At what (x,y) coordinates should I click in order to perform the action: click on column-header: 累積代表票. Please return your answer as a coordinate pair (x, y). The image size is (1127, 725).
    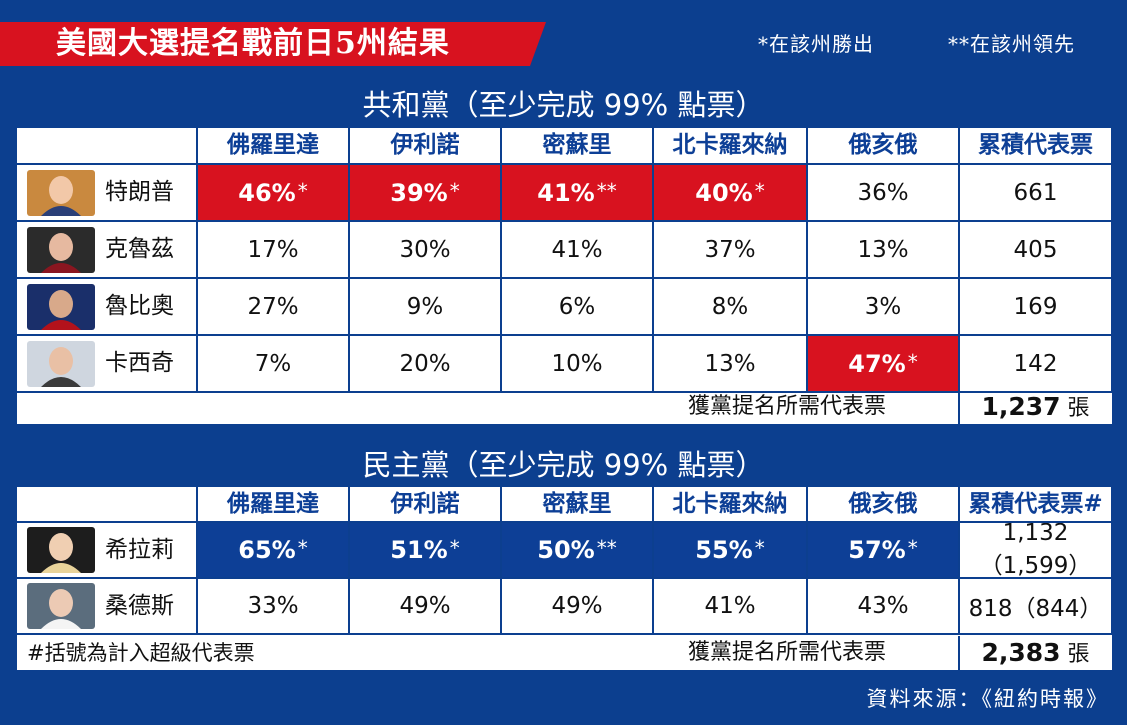
    Looking at the image, I should click on (1035, 145).